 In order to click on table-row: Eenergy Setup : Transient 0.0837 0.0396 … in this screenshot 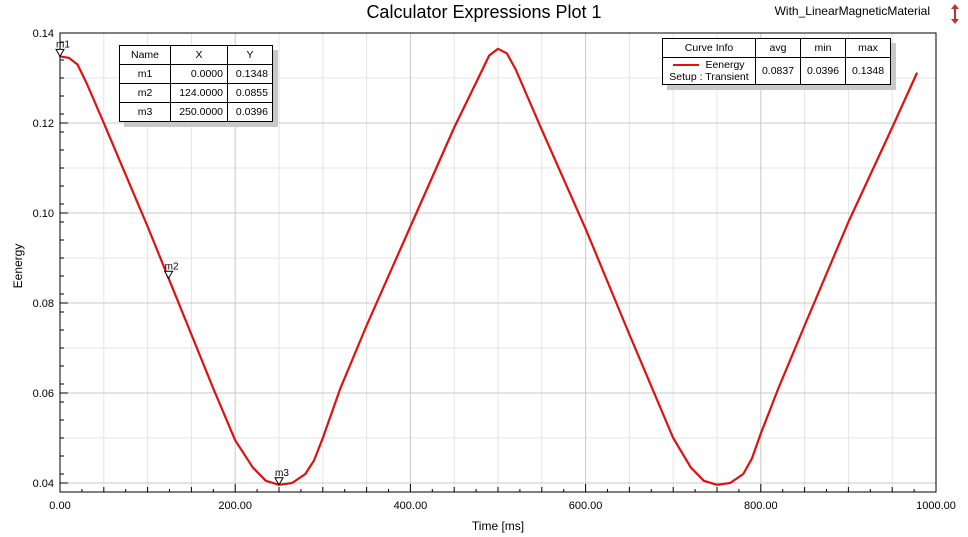, I will do `click(776, 71)`.